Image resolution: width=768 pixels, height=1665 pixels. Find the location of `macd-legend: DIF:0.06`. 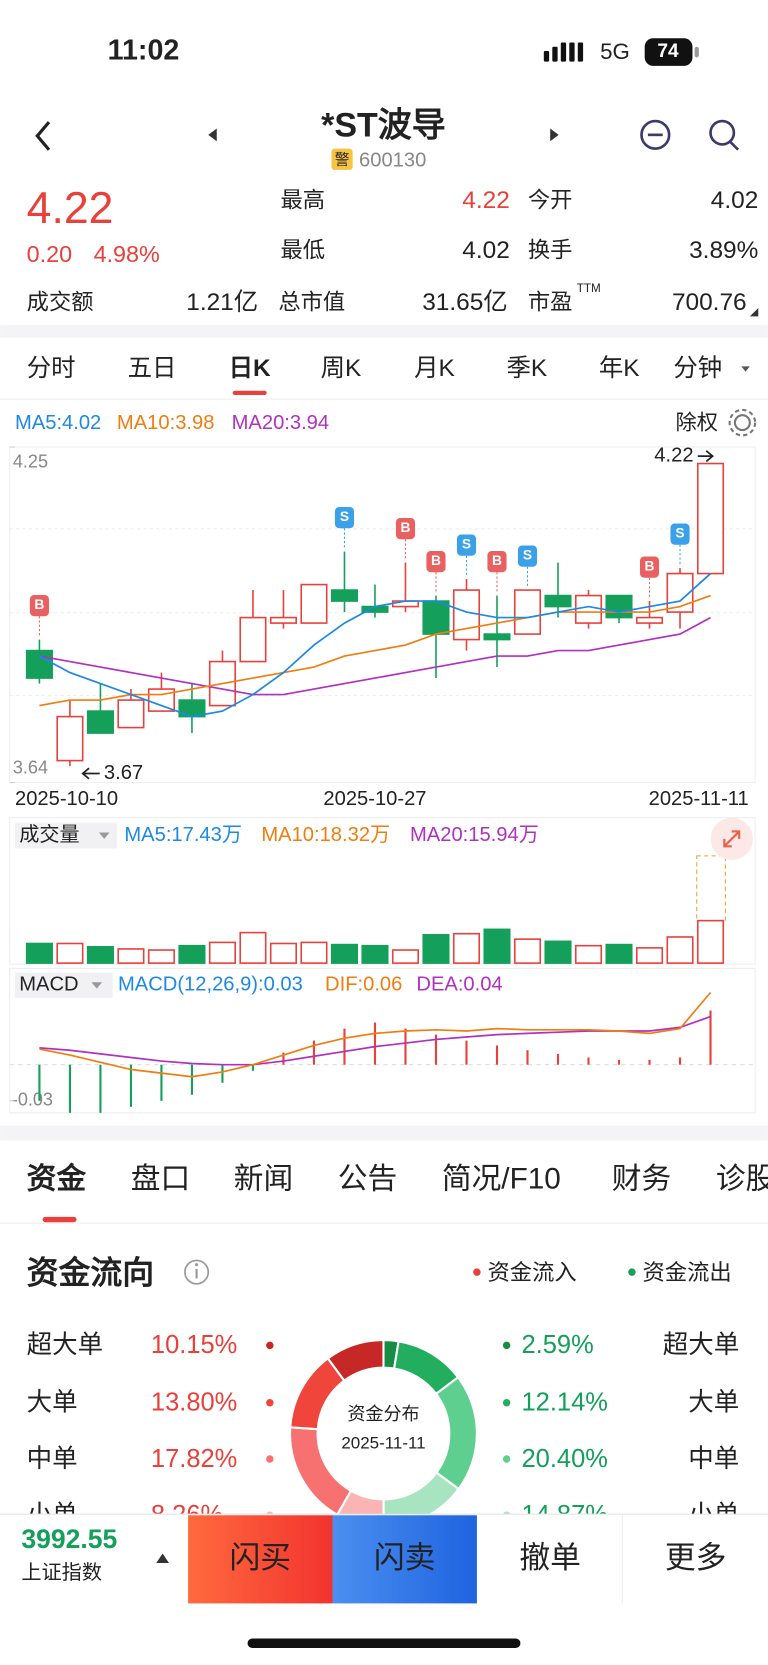

macd-legend: DIF:0.06 is located at coordinates (363, 985).